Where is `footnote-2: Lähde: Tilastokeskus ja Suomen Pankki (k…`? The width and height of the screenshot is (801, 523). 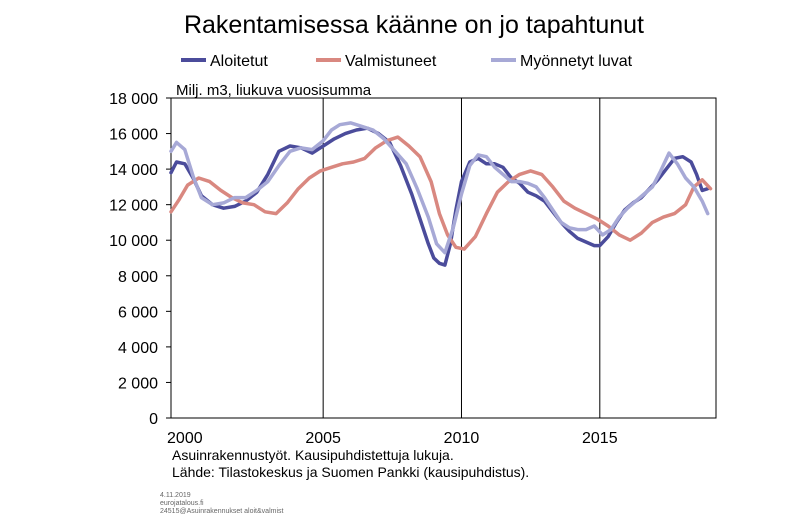
footnote-2: Lähde: Tilastokeskus ja Suomen Pankki (k… is located at coordinates (350, 472).